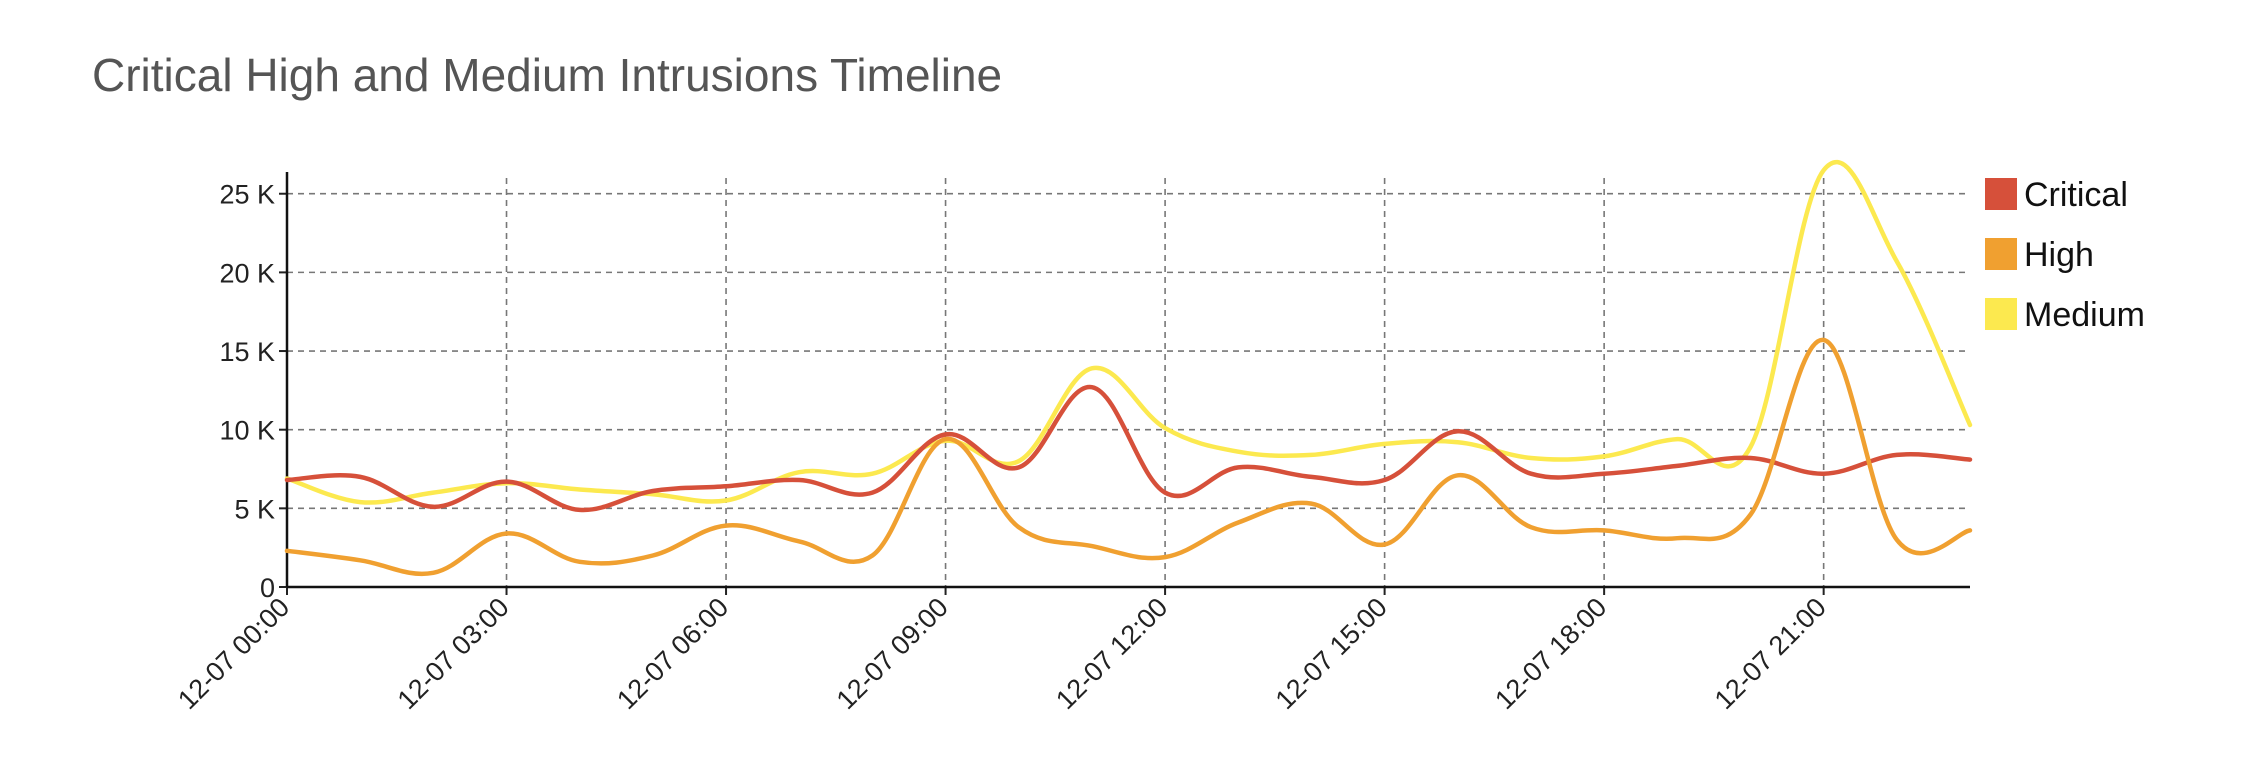  Describe the element at coordinates (2001, 314) in the screenshot. I see `legend-swatch-medium` at that location.